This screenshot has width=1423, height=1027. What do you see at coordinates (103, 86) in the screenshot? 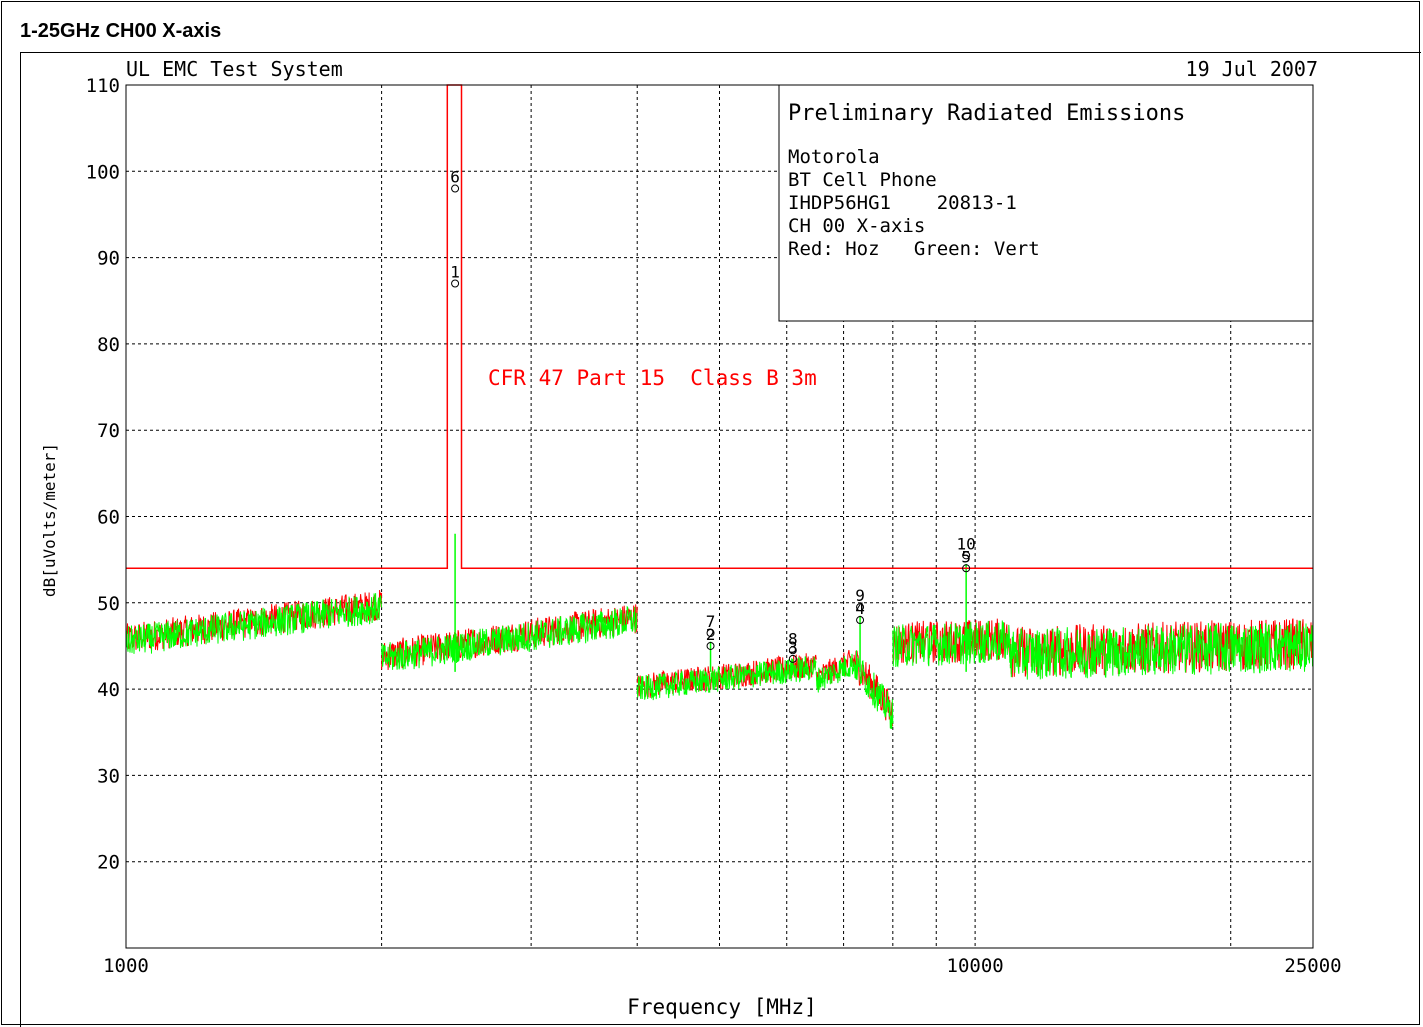
I see `y-tick-label: 110` at bounding box center [103, 86].